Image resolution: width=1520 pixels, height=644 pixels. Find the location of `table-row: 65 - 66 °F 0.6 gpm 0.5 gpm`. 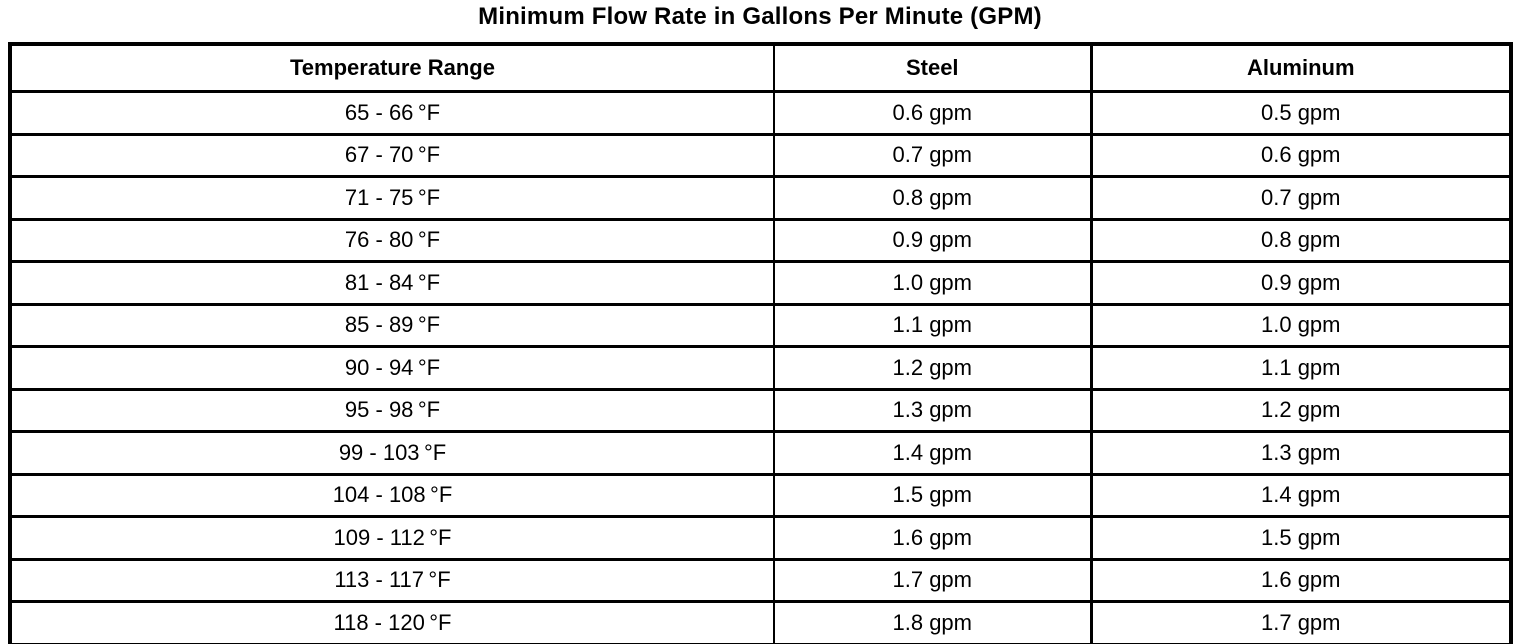

table-row: 65 - 66 °F 0.6 gpm 0.5 gpm is located at coordinates (760, 113).